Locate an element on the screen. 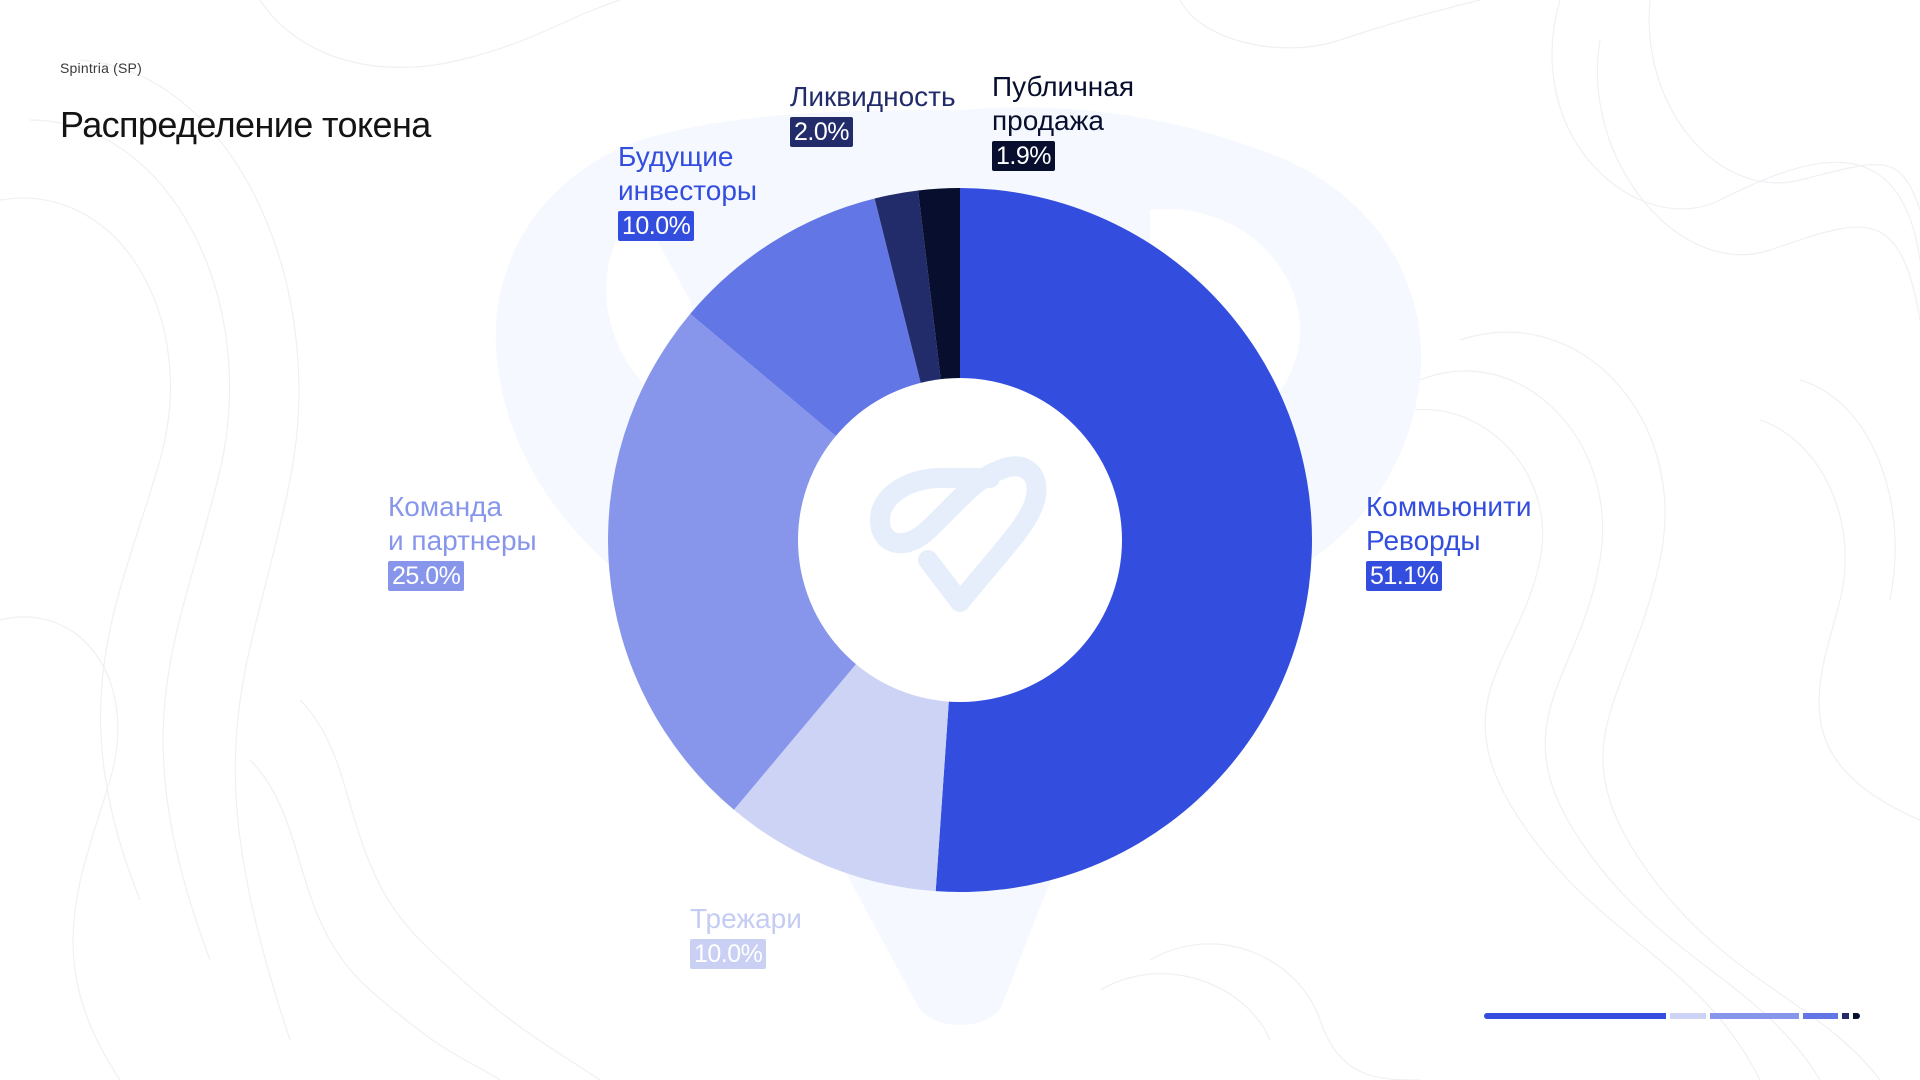  progress-segment-investors is located at coordinates (1820, 1016).